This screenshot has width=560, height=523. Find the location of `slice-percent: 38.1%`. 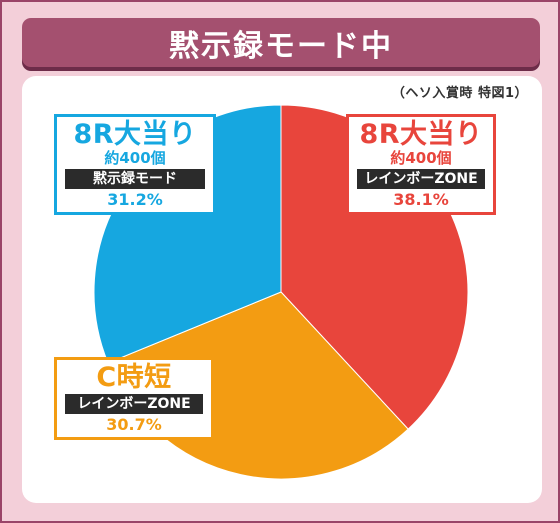

slice-percent: 38.1% is located at coordinates (421, 199).